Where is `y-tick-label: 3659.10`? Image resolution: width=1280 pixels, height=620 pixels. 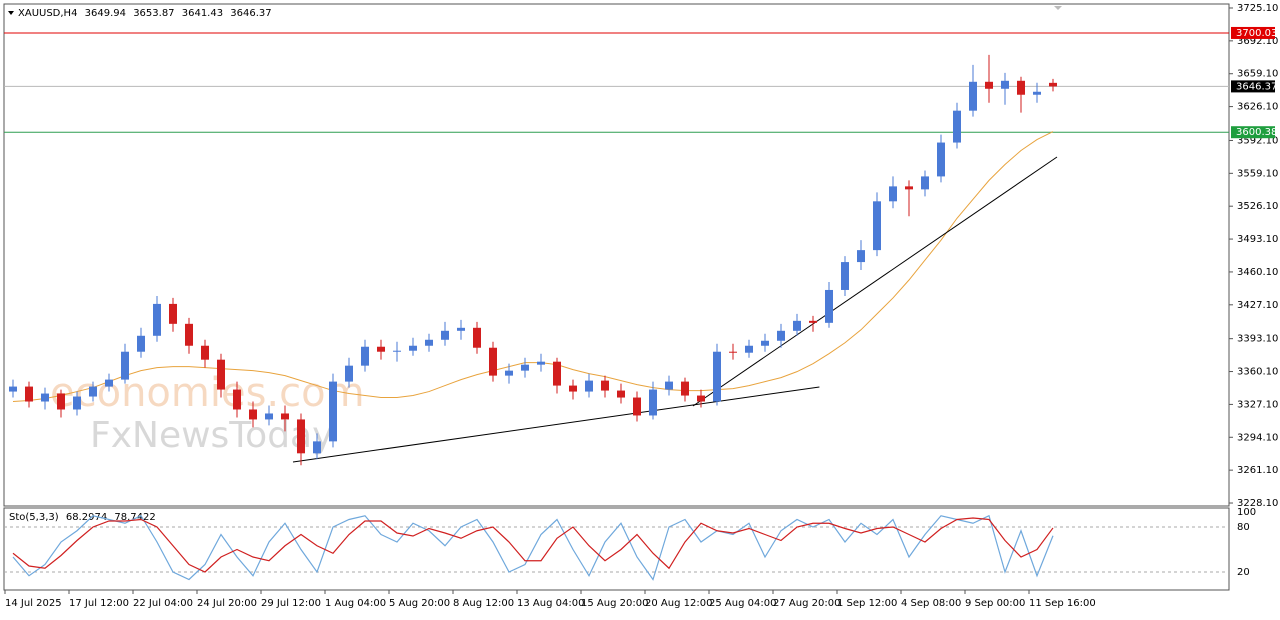 y-tick-label: 3659.10 is located at coordinates (1257, 74).